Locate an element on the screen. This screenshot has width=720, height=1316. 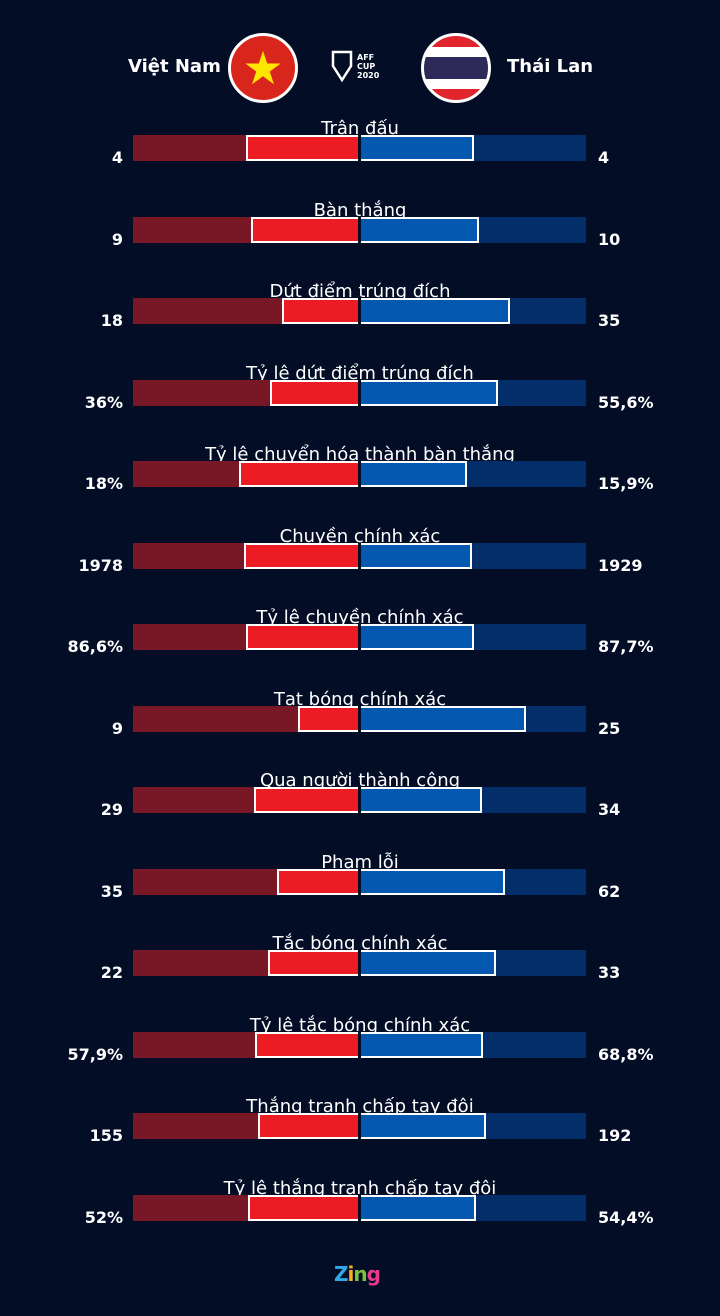
zing-logo: Zing is located at coordinates (357, 1274).